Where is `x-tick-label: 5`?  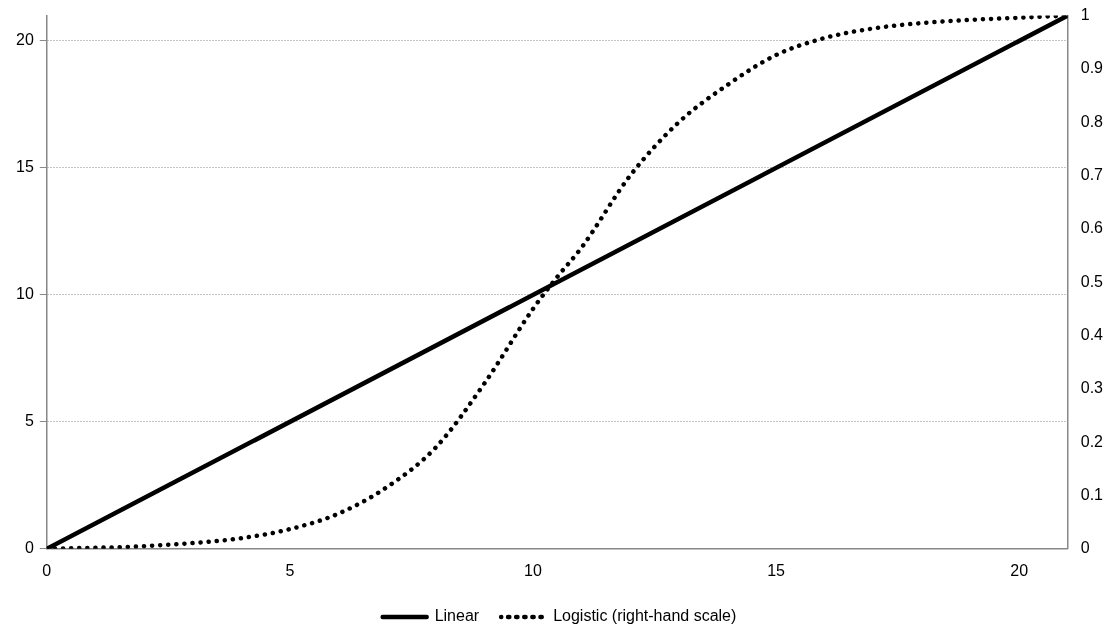 x-tick-label: 5 is located at coordinates (290, 570).